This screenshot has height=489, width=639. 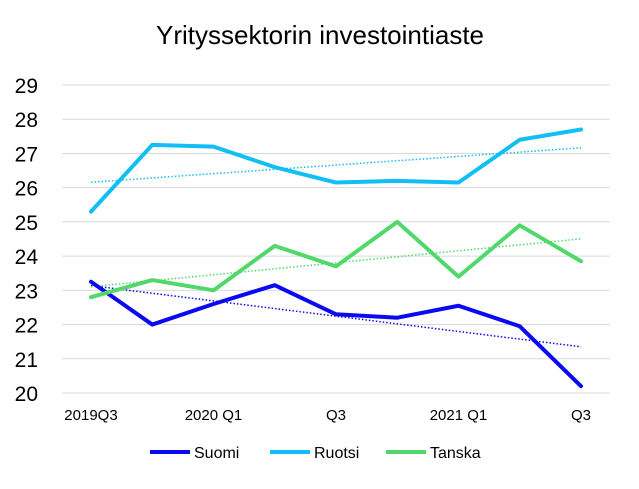 What do you see at coordinates (26, 326) in the screenshot?
I see `y-tick-label: 22` at bounding box center [26, 326].